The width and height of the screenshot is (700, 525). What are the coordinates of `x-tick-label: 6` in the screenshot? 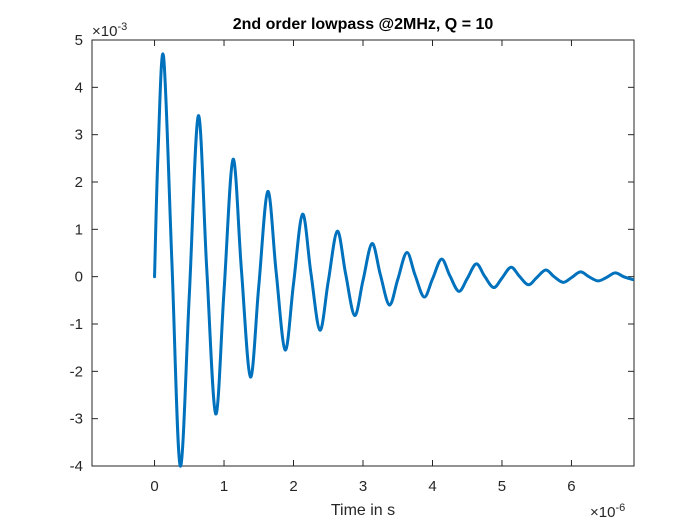 It's located at (571, 486).